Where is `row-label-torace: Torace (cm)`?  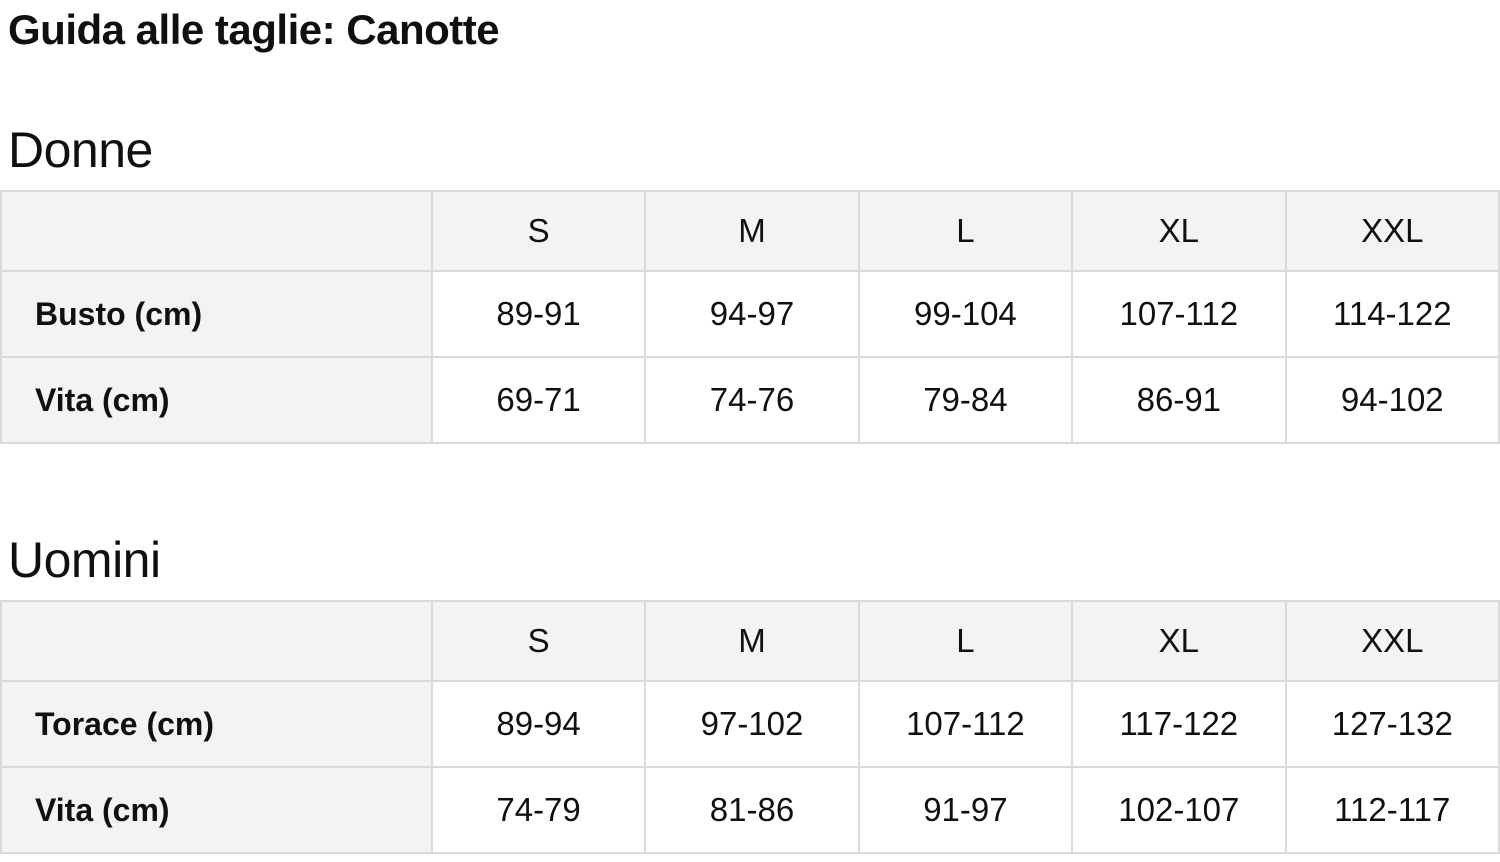
row-label-torace: Torace (cm) is located at coordinates (216, 724).